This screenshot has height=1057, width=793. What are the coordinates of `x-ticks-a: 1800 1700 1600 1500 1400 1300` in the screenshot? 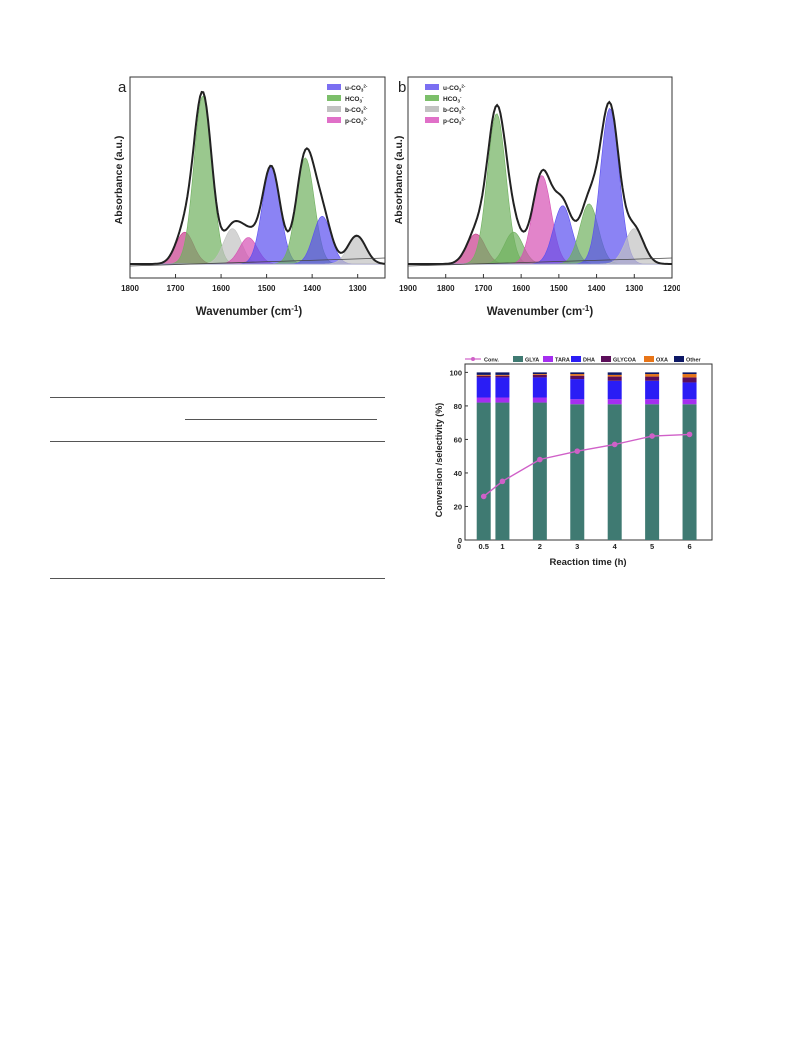 It's located at (244, 283).